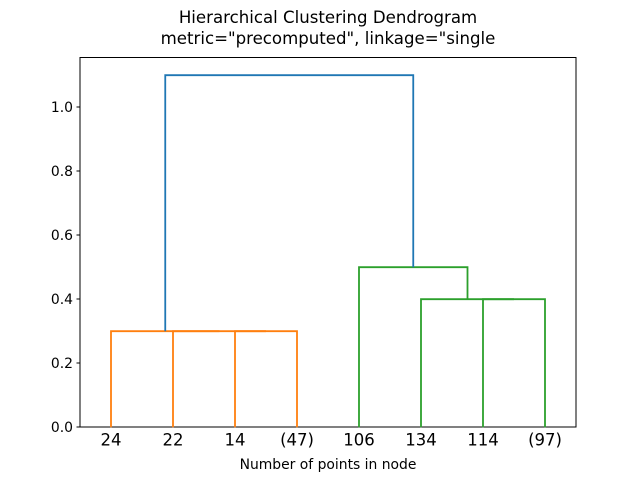 The height and width of the screenshot is (480, 640). Describe the element at coordinates (359, 440) in the screenshot. I see `leaf-label: 106` at that location.